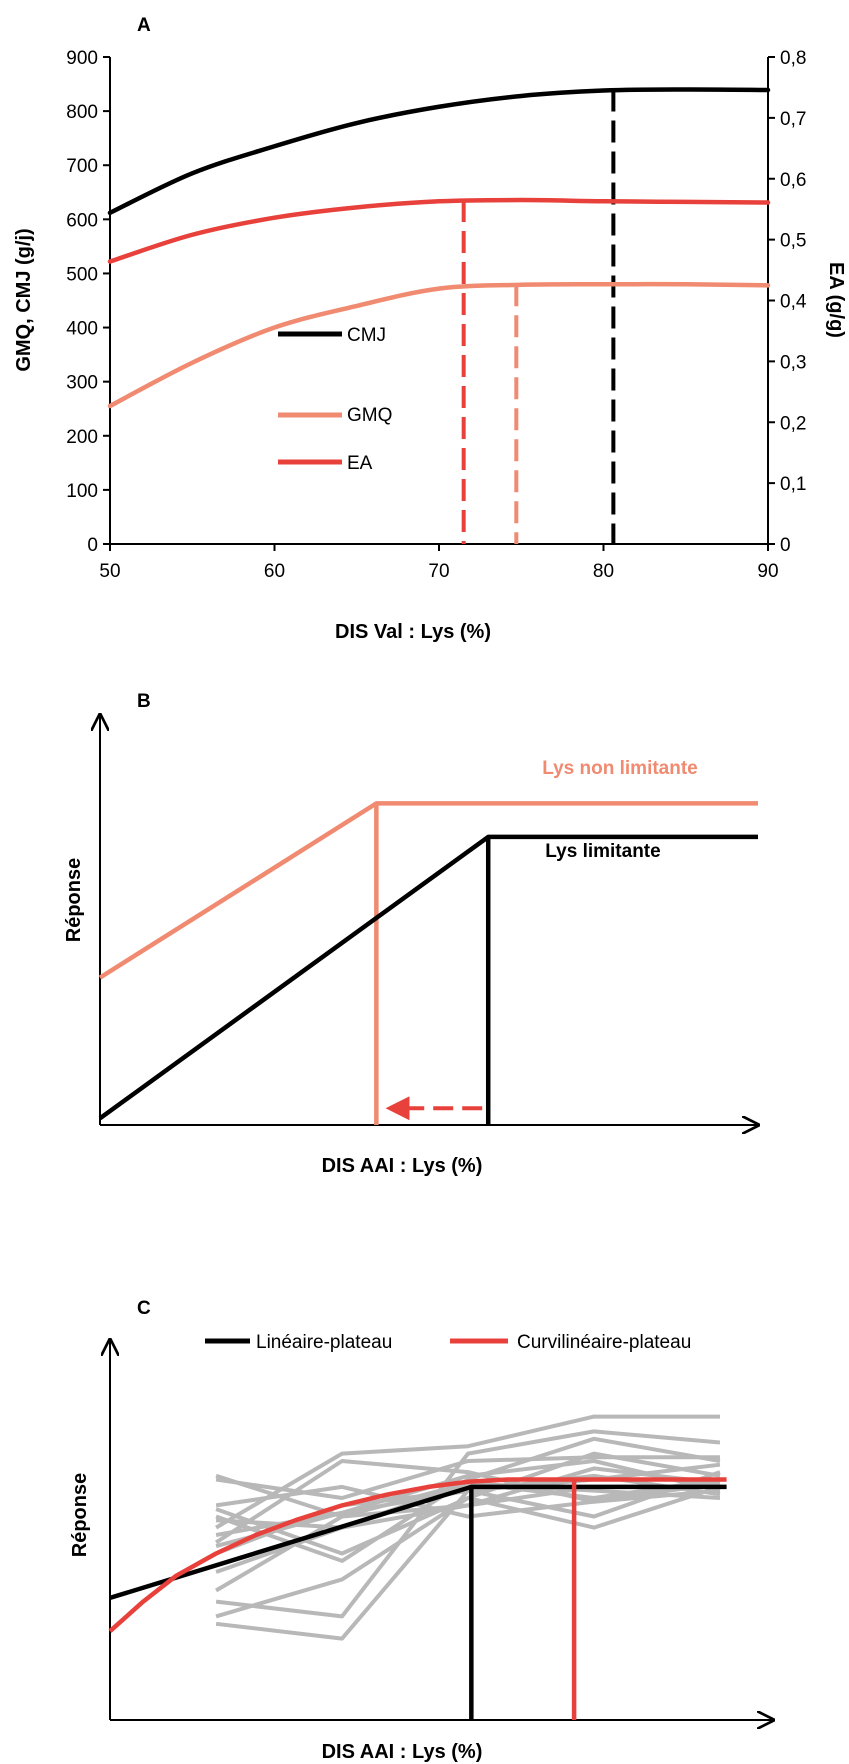 This screenshot has height=1764, width=849. I want to click on panel-c-y-axis-title: Réponse, so click(80, 1515).